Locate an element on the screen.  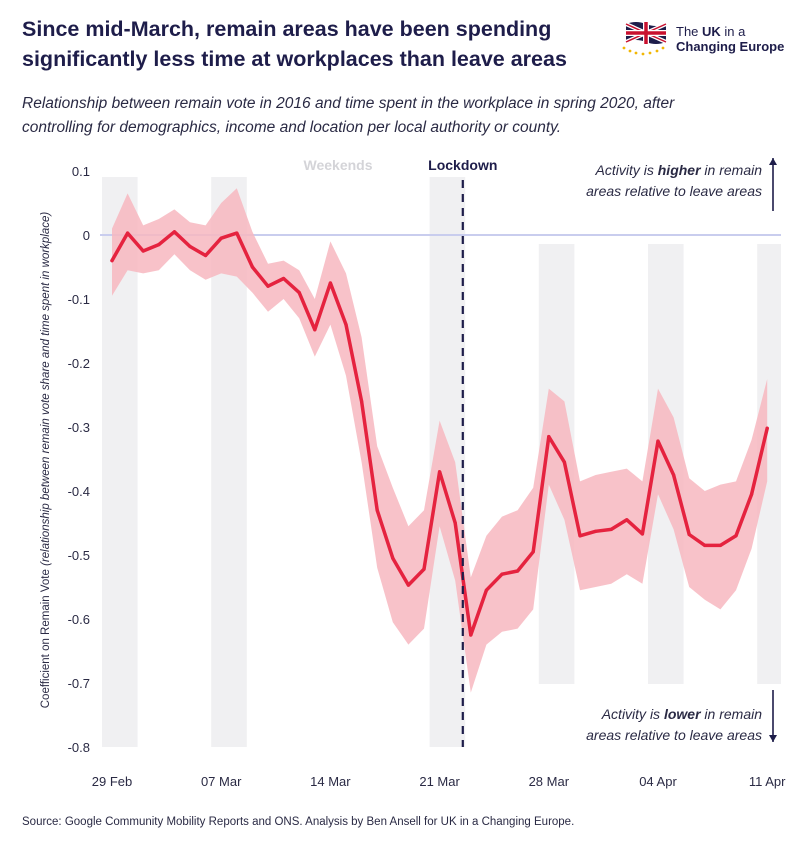
arrow-up-icon is located at coordinates (773, 184).